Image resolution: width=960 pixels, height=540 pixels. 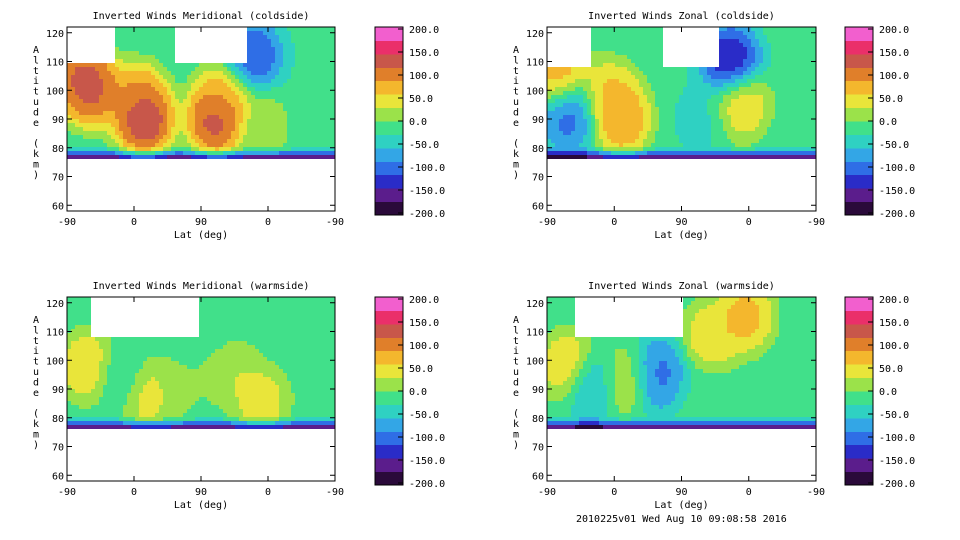 What do you see at coordinates (538, 206) in the screenshot?
I see `y-tick-label: 60` at bounding box center [538, 206].